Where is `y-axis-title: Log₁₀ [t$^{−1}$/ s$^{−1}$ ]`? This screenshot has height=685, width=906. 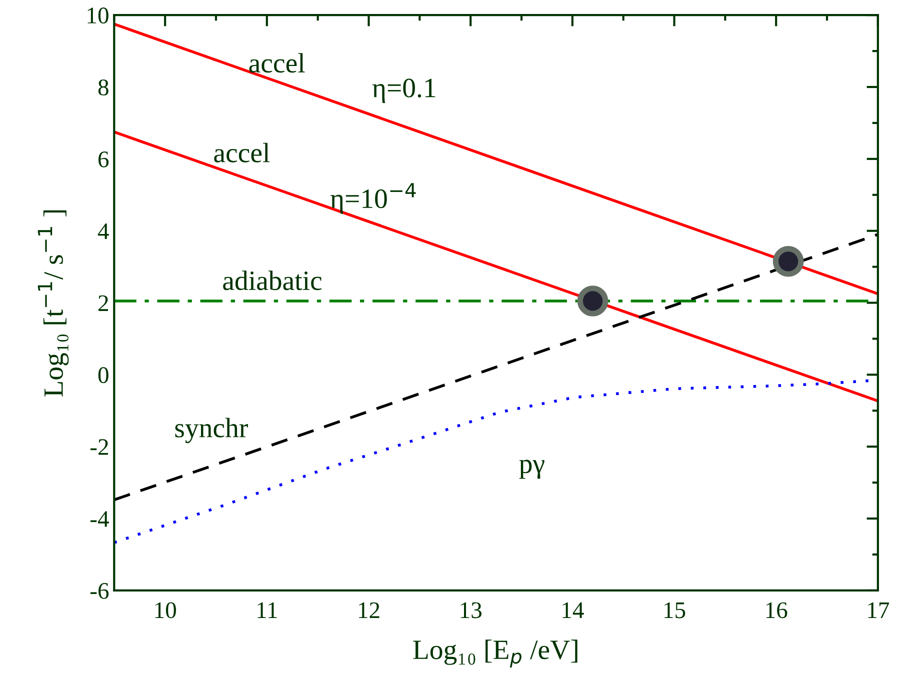 y-axis-title: Log₁₀ [t$^{−1}$/ s$^{−1}$ ] is located at coordinates (53, 303).